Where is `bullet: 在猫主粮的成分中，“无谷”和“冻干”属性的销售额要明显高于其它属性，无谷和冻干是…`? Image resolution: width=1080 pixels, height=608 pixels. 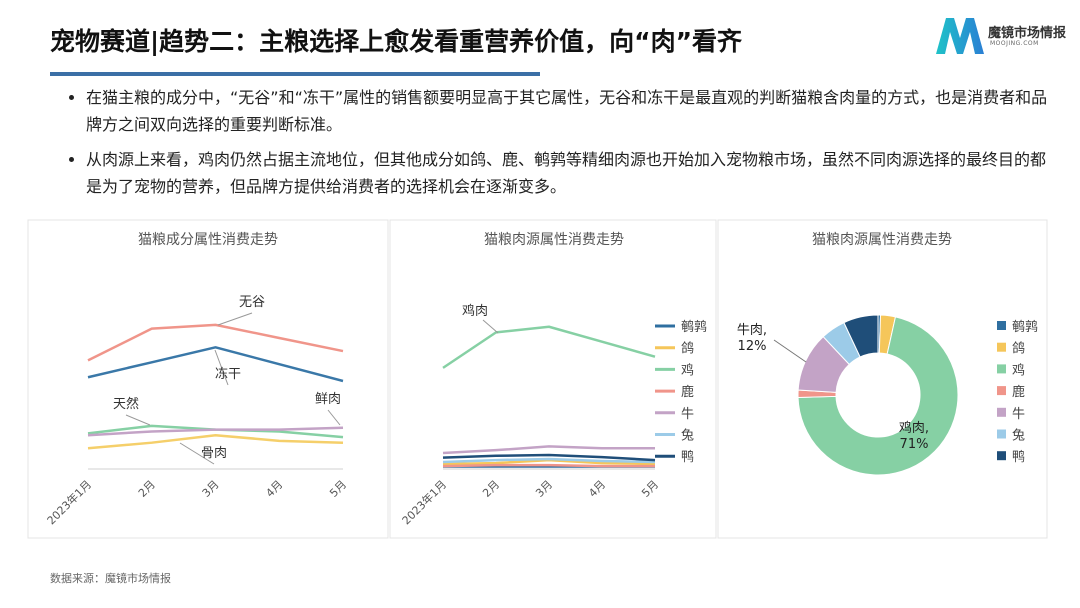 bullet: 在猫主粮的成分中，“无谷”和“冻干”属性的销售额要明显高于其它属性，无谷和冻干是… is located at coordinates (573, 111).